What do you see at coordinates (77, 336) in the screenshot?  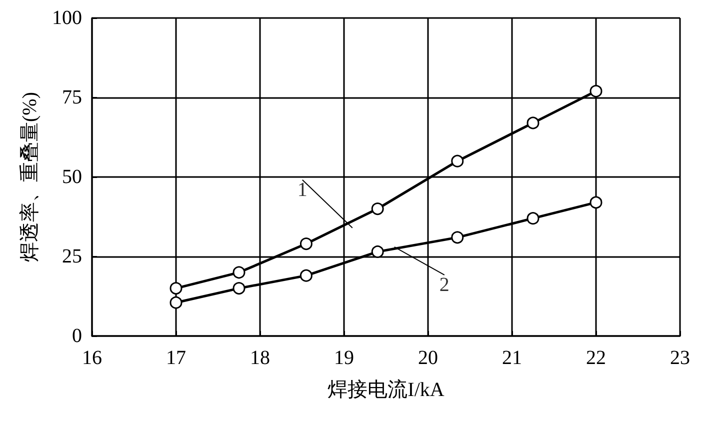 I see `y-tick-label: 0` at bounding box center [77, 336].